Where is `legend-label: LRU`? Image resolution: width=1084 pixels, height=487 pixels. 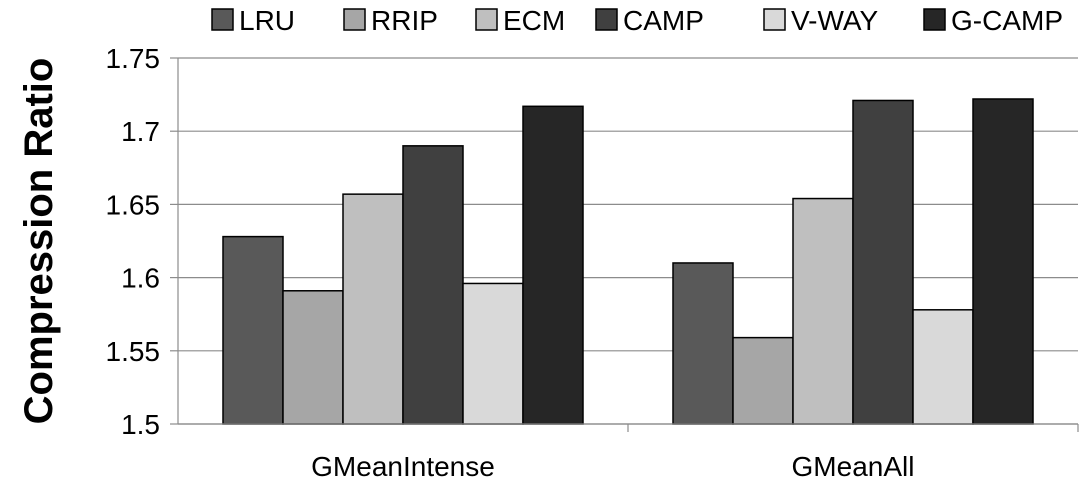
legend-label: LRU is located at coordinates (267, 20).